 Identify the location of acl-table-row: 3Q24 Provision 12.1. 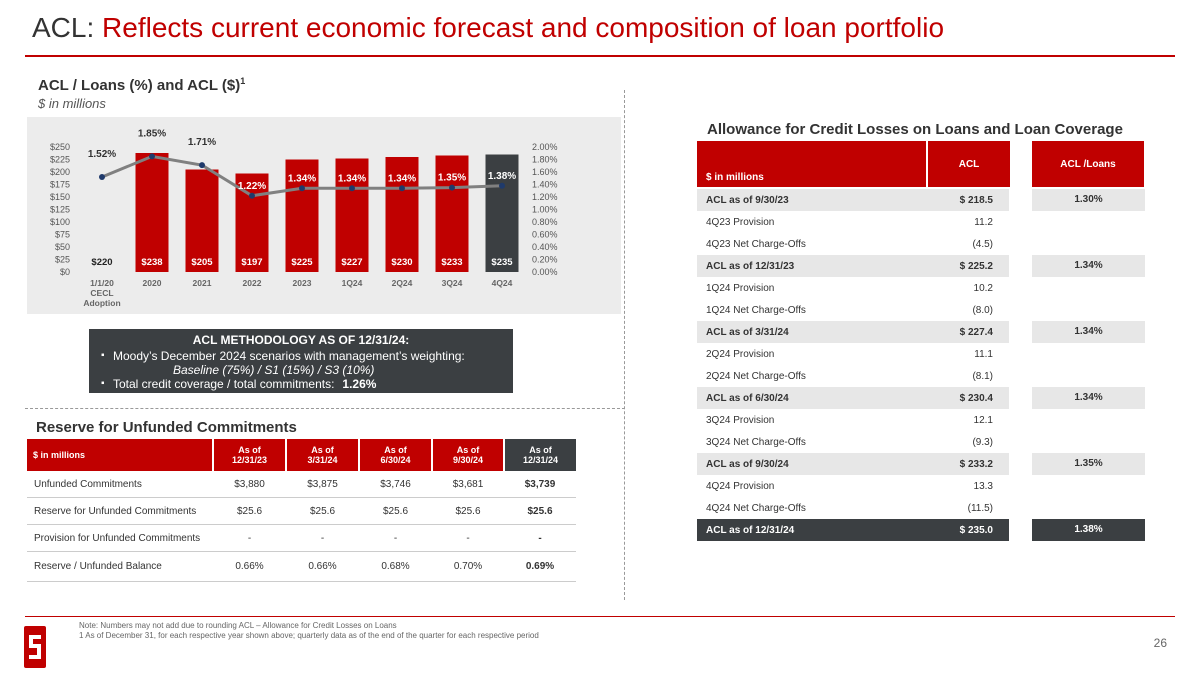
(921, 420).